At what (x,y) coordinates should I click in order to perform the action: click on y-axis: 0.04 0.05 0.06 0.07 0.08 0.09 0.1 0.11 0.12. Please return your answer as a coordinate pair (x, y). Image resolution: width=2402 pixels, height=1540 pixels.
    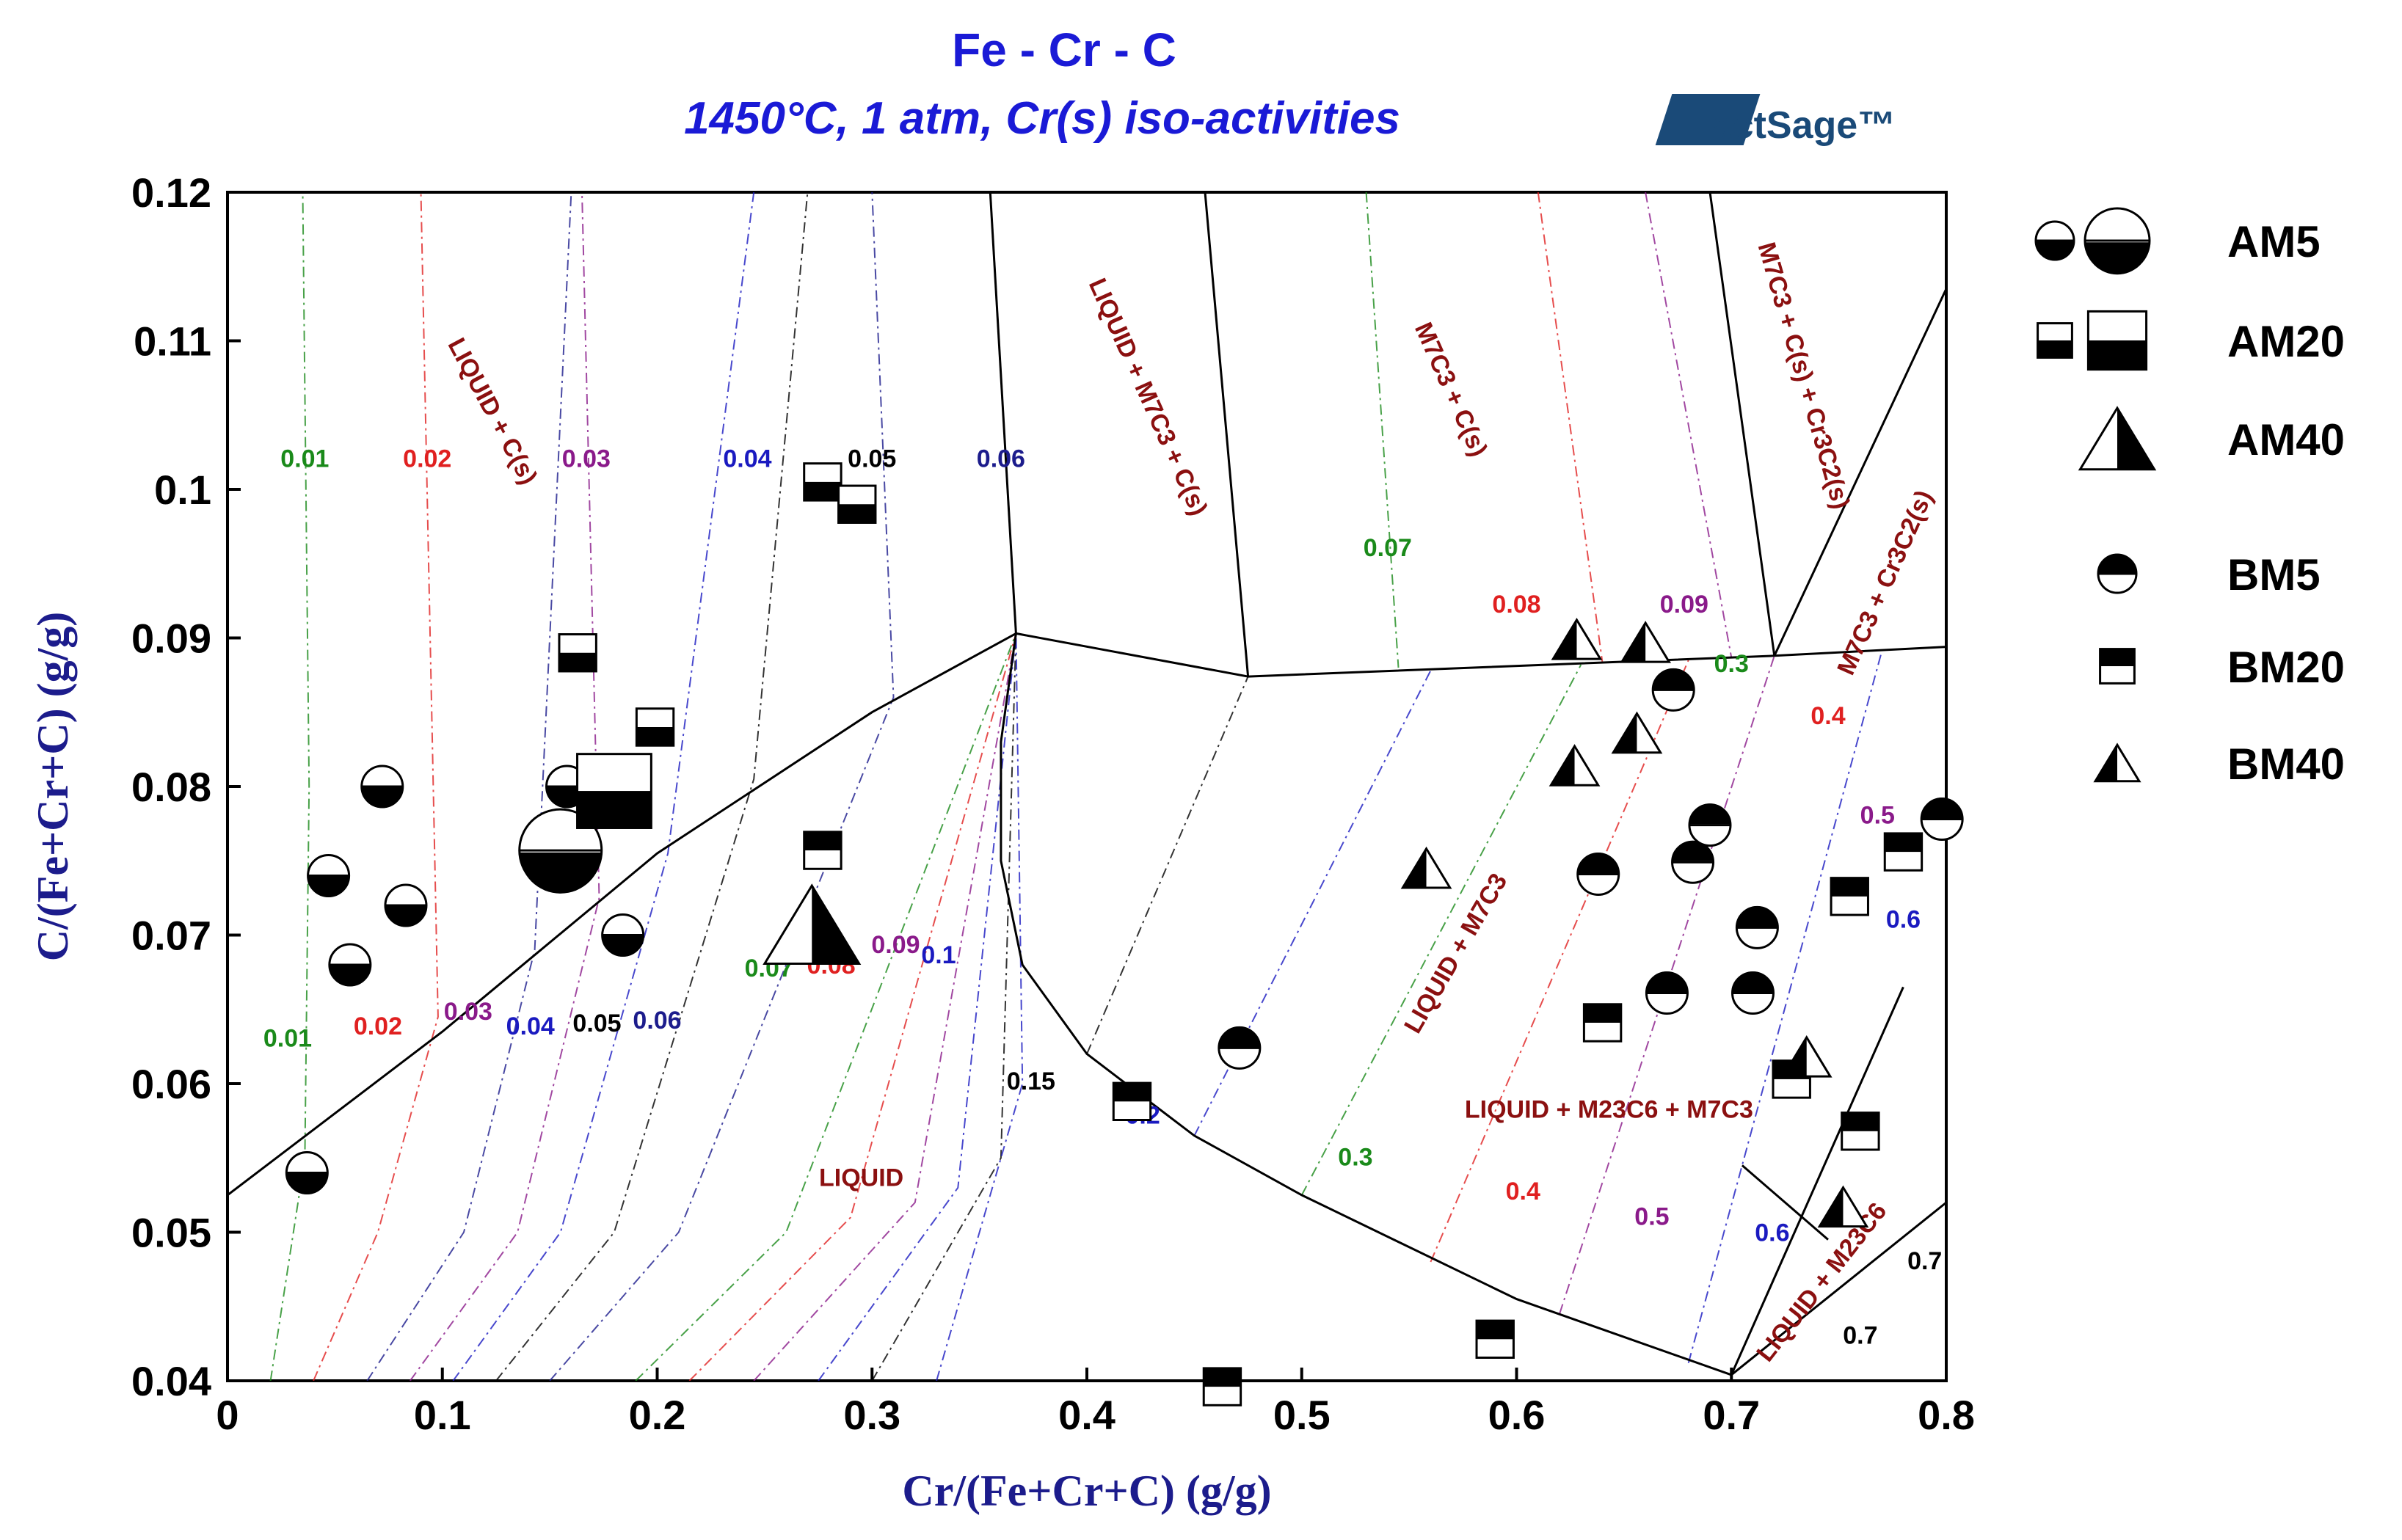
    Looking at the image, I should click on (186, 786).